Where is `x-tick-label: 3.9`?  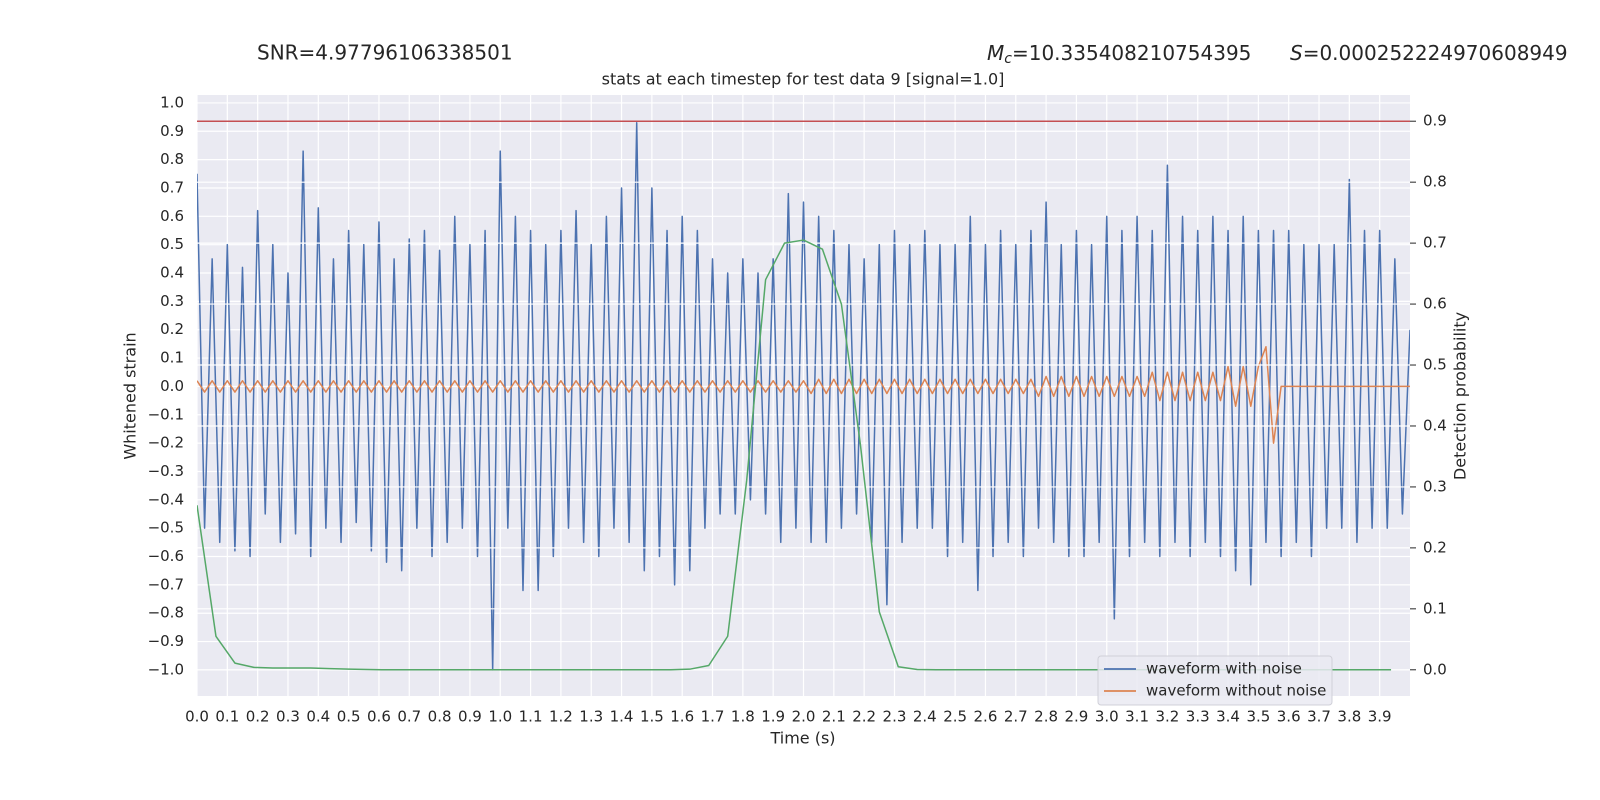 x-tick-label: 3.9 is located at coordinates (1380, 717).